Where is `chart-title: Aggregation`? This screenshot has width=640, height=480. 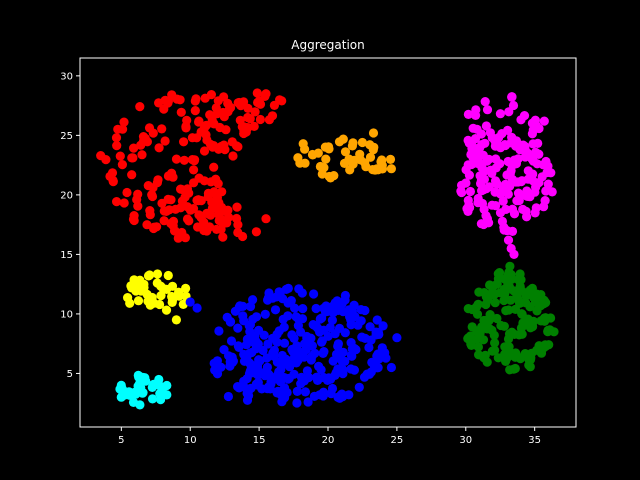 chart-title: Aggregation is located at coordinates (327, 45).